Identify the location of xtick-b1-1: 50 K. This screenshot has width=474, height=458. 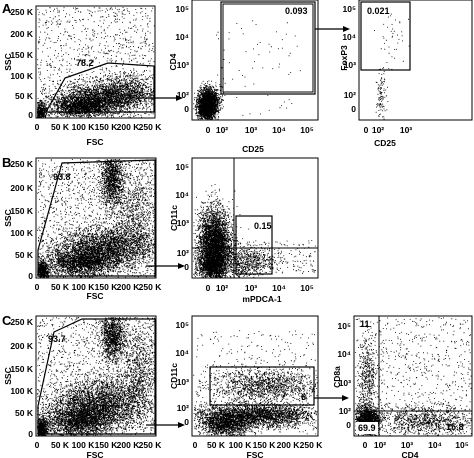
(60, 287).